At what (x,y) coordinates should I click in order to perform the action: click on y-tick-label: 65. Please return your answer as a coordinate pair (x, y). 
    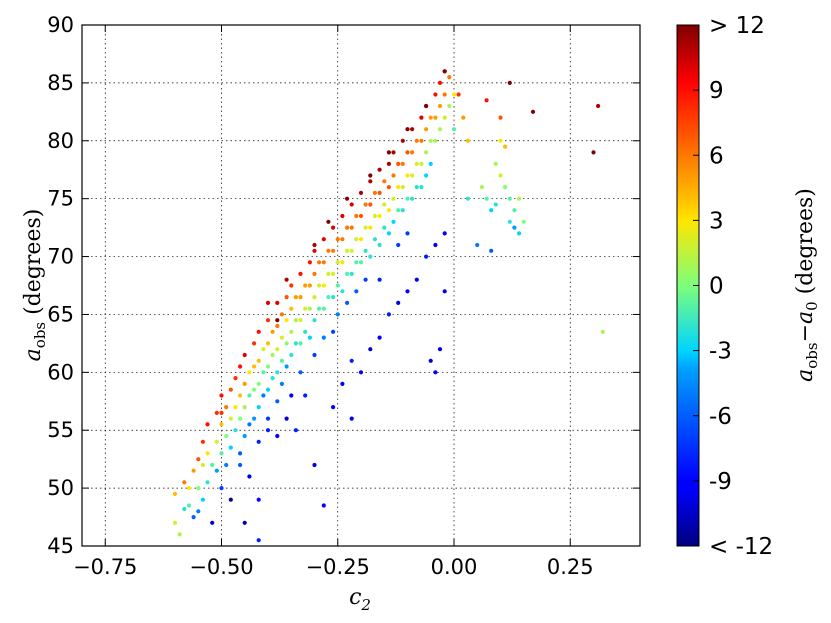
    Looking at the image, I should click on (60, 314).